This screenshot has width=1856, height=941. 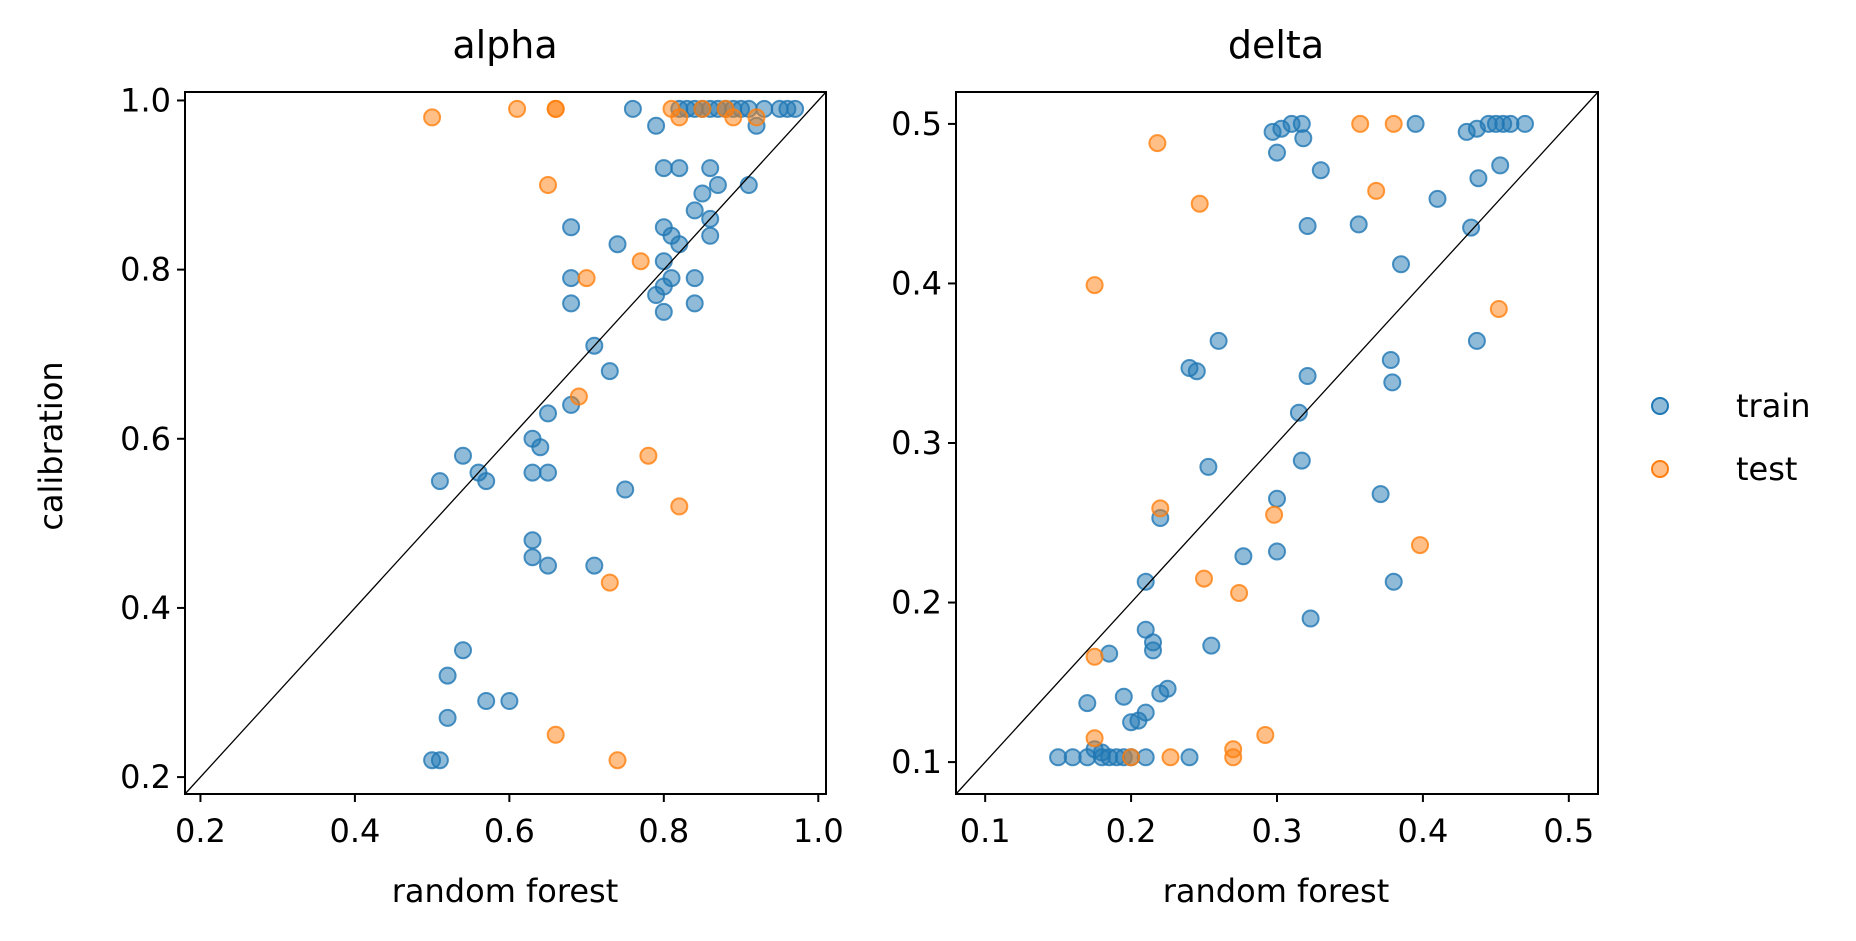 I want to click on x-tick-label: 0.1, so click(x=985, y=831).